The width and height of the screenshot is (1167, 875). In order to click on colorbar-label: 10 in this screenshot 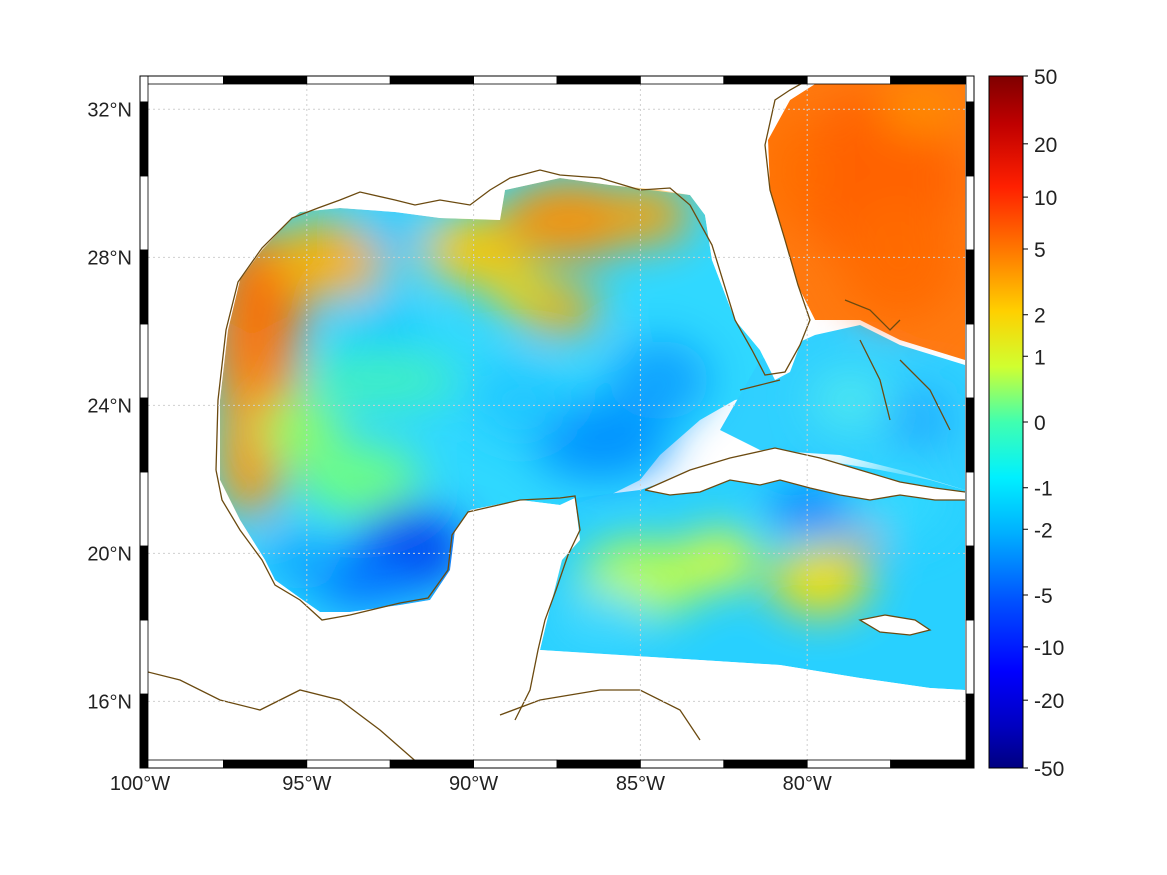, I will do `click(1045, 198)`.